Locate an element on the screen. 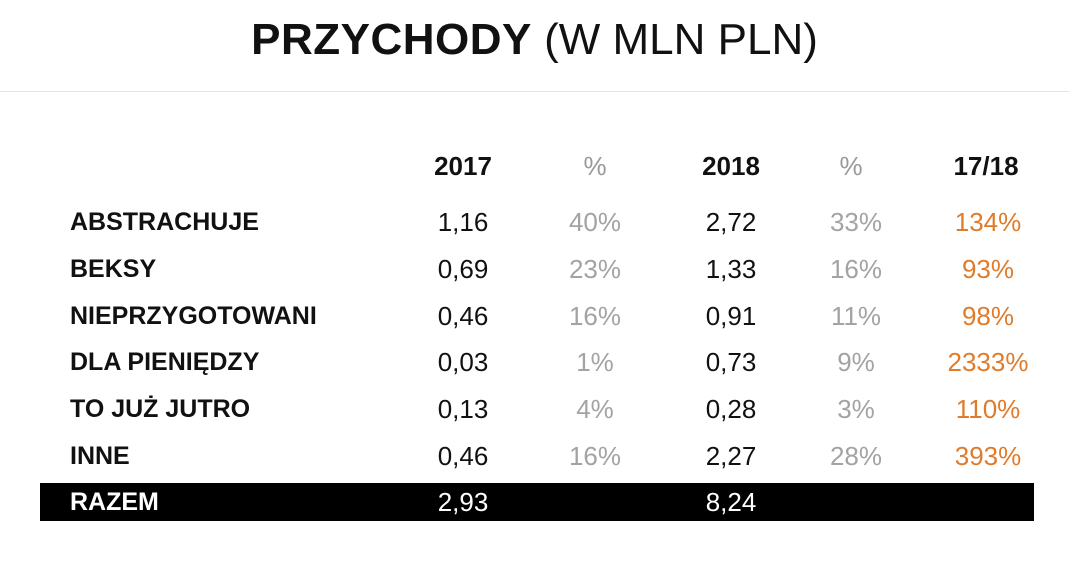 The width and height of the screenshot is (1069, 575). row-label: BEKSY is located at coordinates (113, 269).